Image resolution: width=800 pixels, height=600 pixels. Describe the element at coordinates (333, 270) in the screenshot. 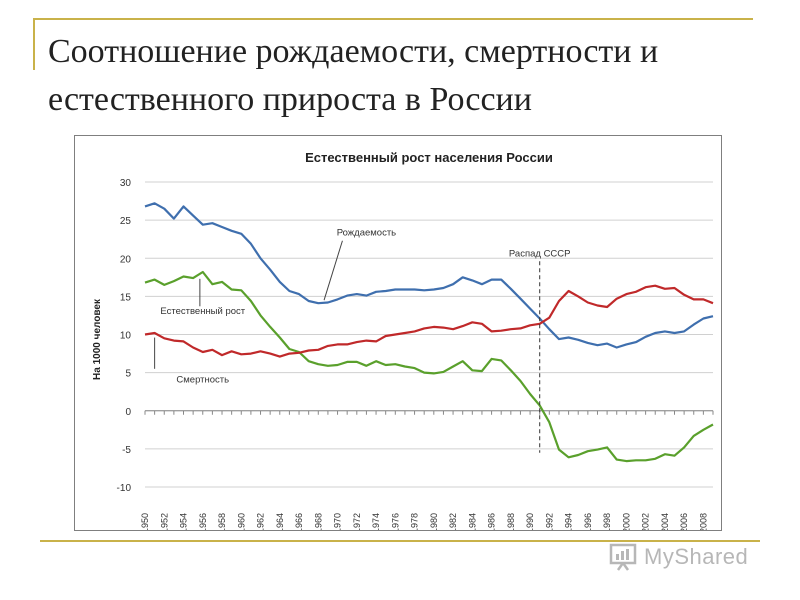

I see `annotation-leader` at that location.